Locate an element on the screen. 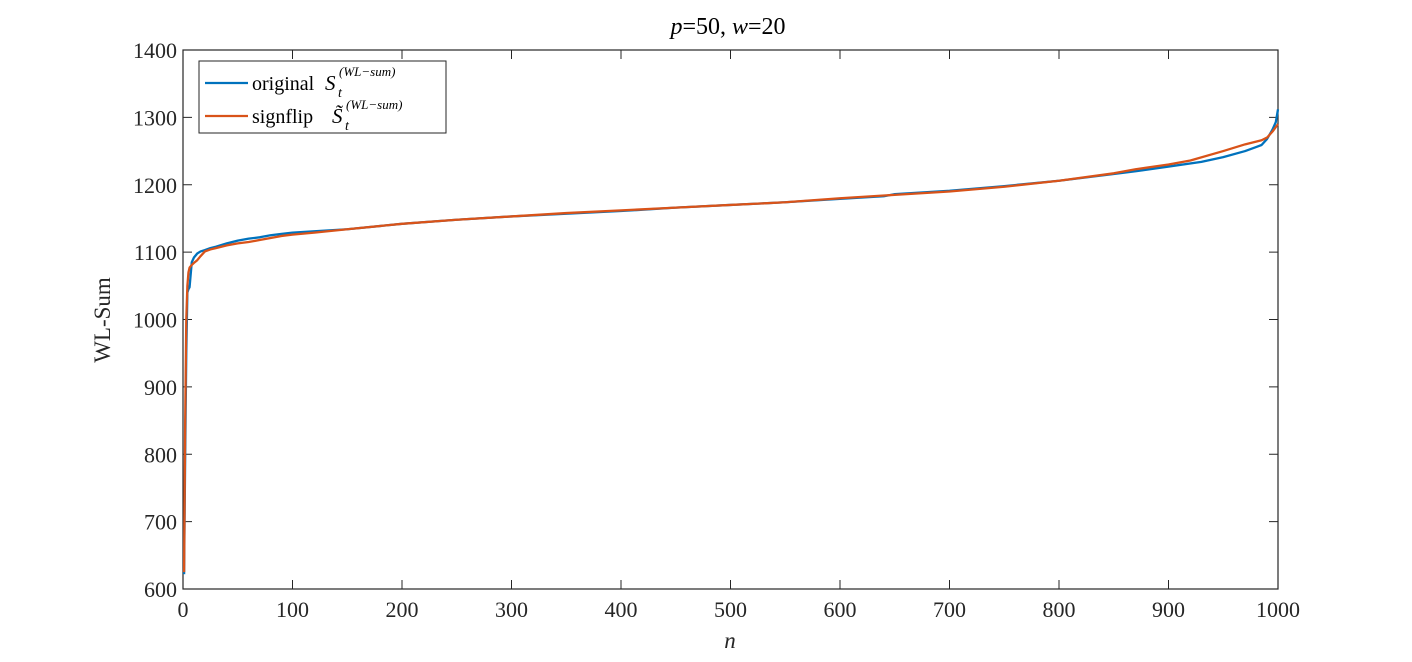  x-tick-label: 700 is located at coordinates (949, 609).